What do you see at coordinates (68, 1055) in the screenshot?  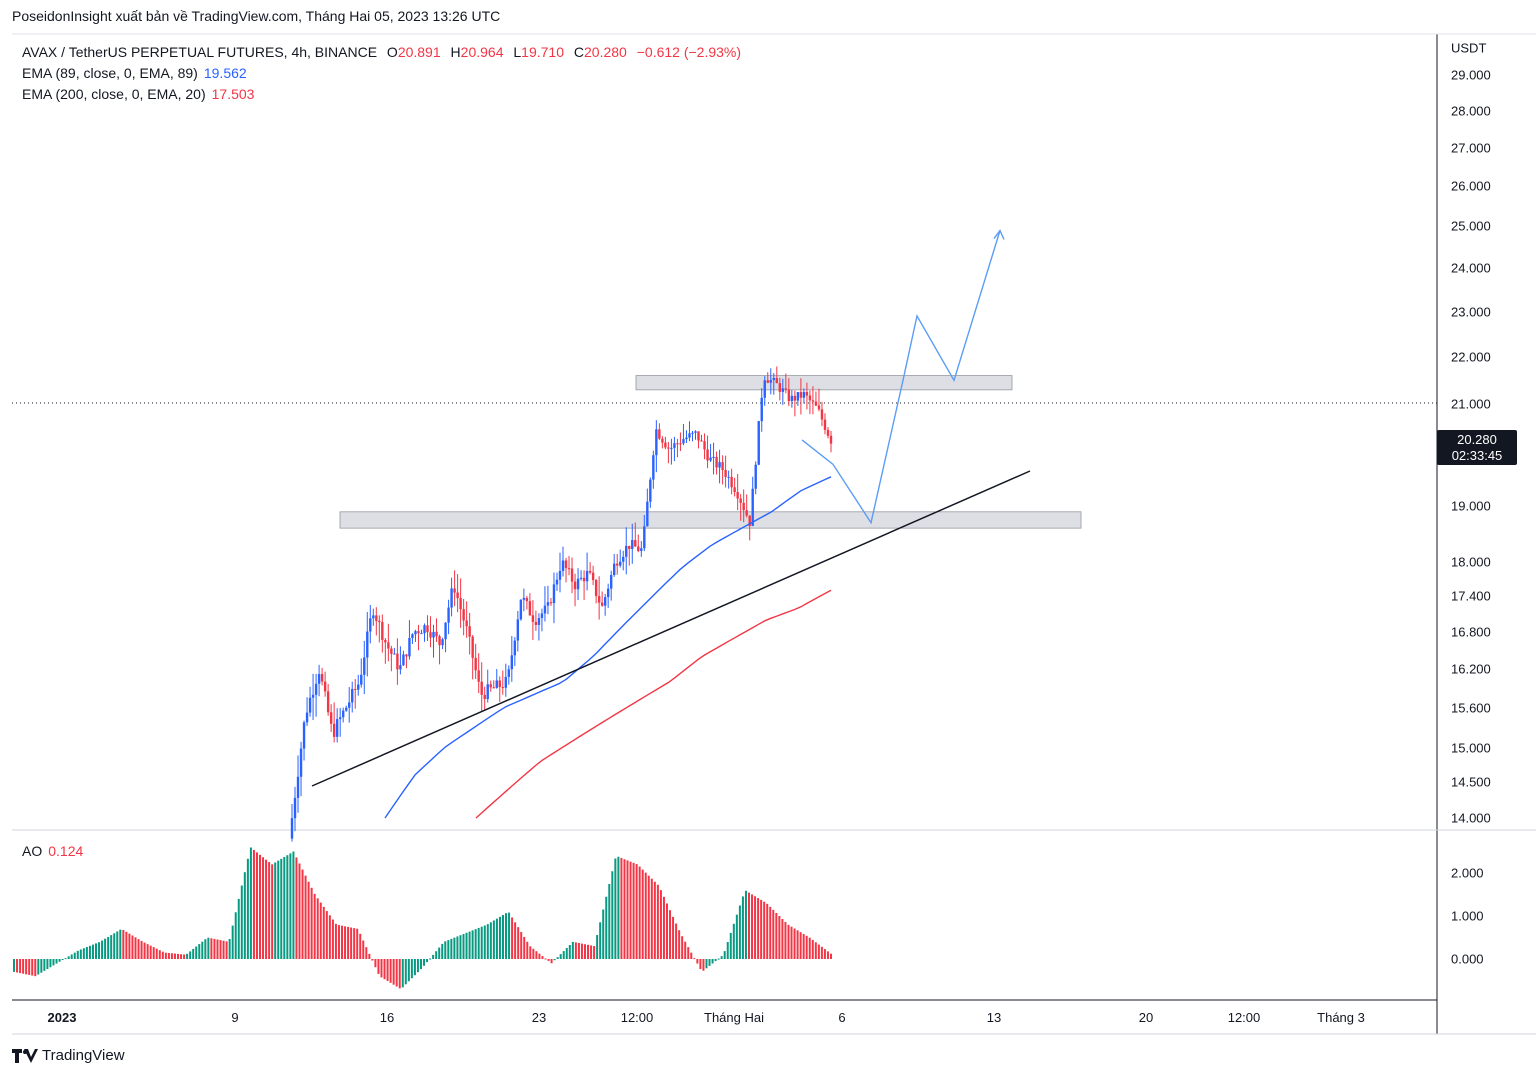 I see `tradingview-brand: TradingView` at bounding box center [68, 1055].